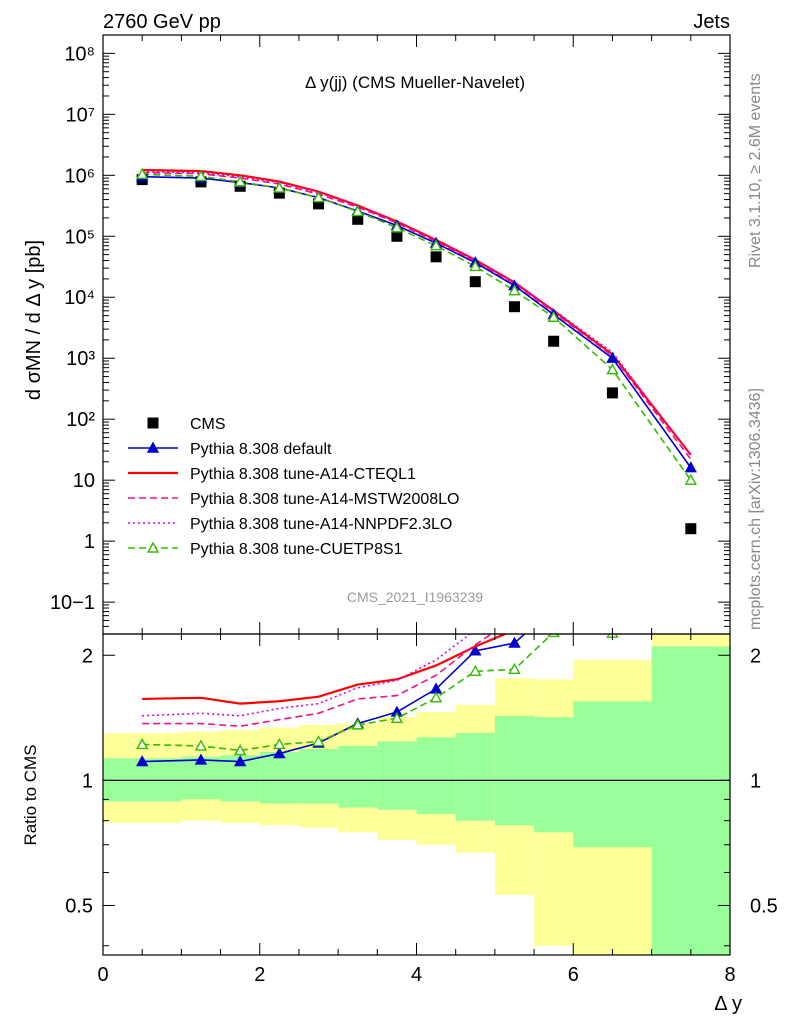 This screenshot has width=786, height=1024. What do you see at coordinates (79, 906) in the screenshot?
I see `ratio-y-tick-label: 0.5` at bounding box center [79, 906].